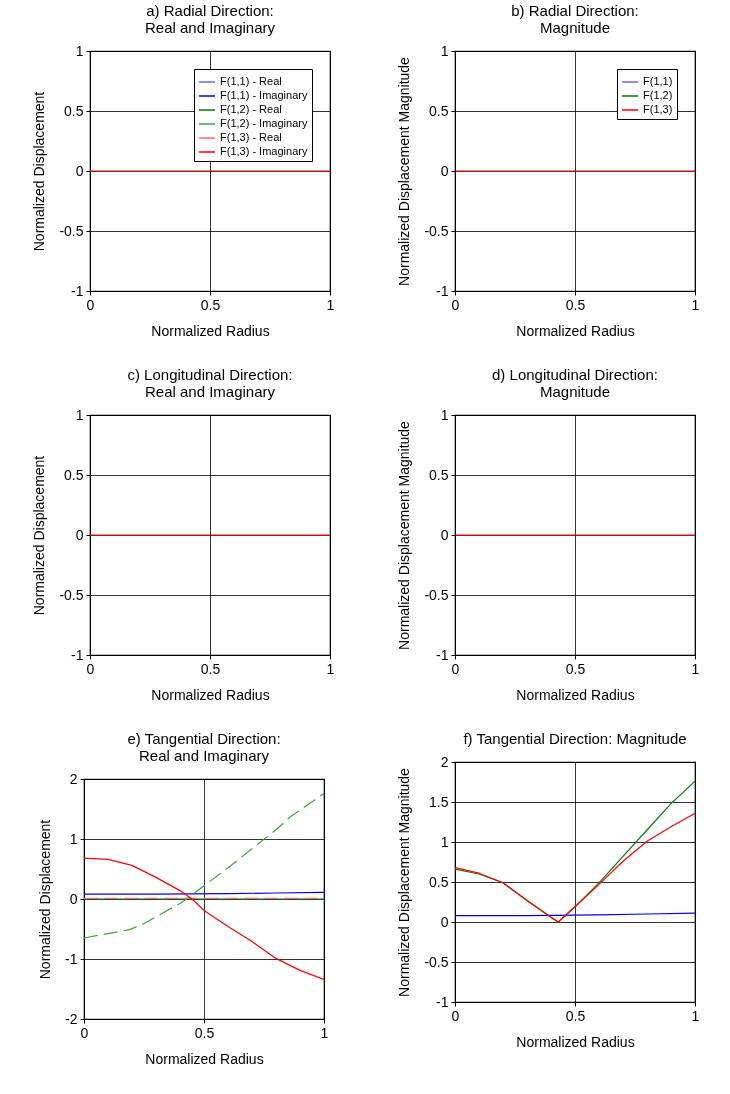 The image size is (730, 1094). Describe the element at coordinates (574, 383) in the screenshot. I see `chart-title: d) Longitudinal Direction: Magnitude` at that location.